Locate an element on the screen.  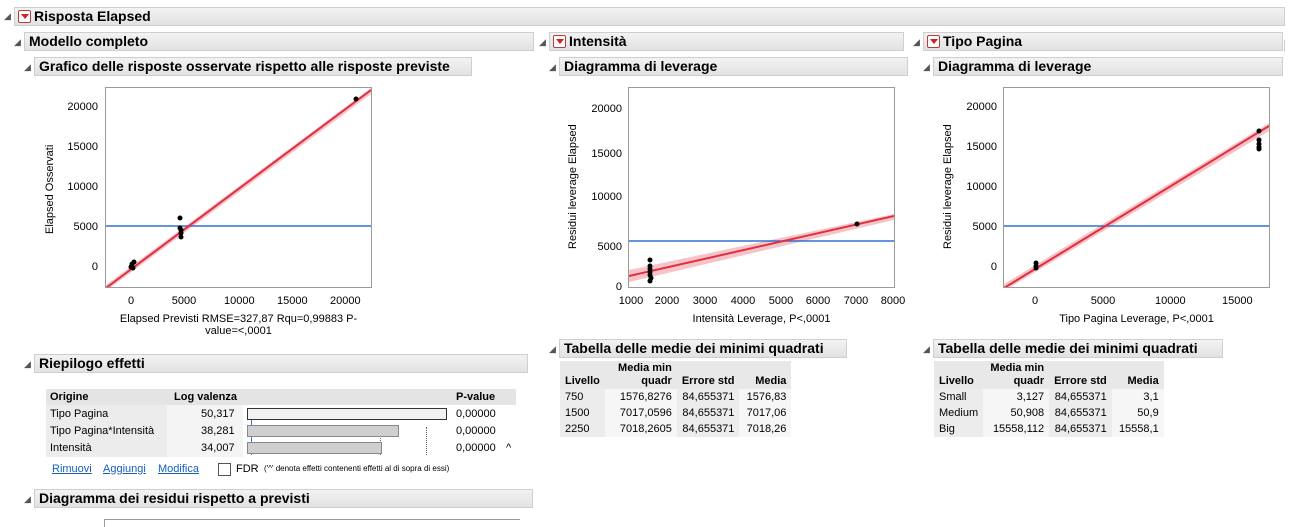
actual-by-predicted-svg is located at coordinates (238, 189).